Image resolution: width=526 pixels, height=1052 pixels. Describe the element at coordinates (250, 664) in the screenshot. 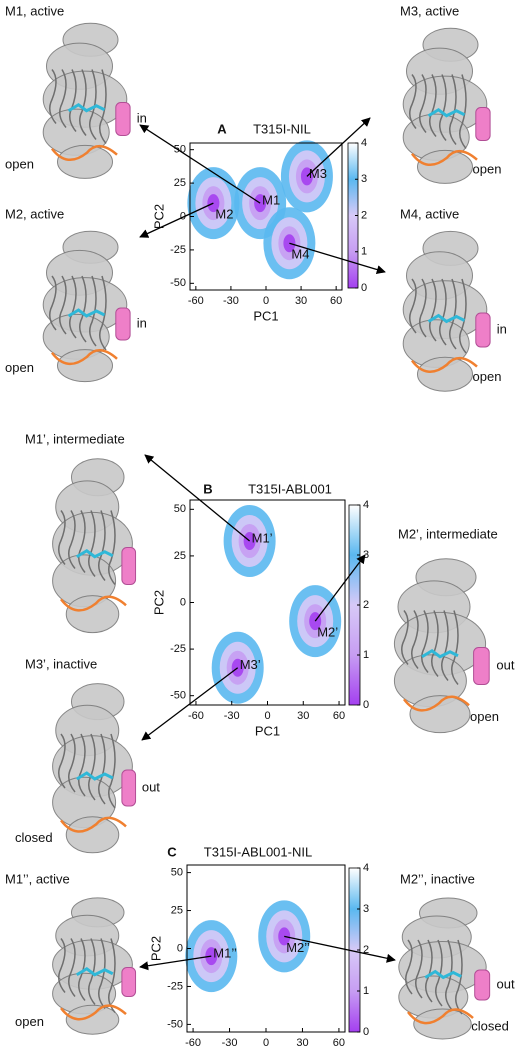

I see `cluster-label: M3’` at that location.